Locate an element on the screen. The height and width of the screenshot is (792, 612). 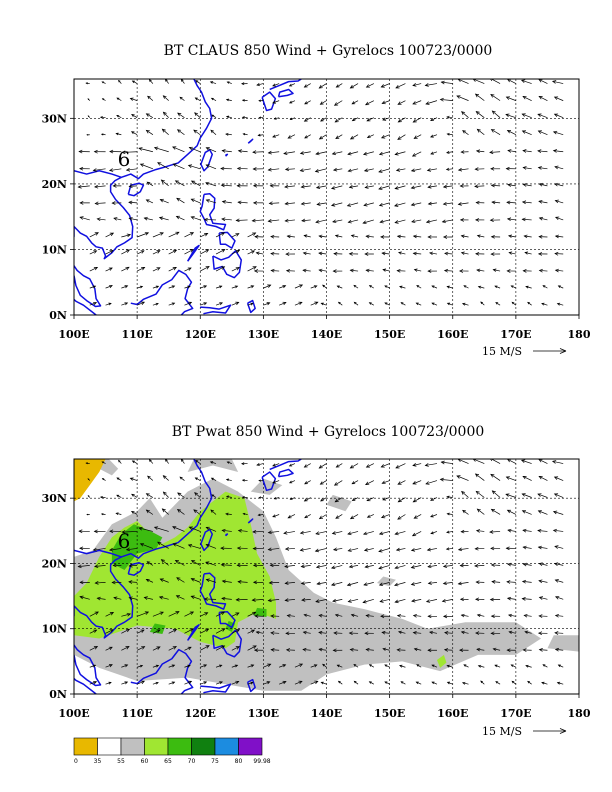
y-tick-label: 0N is located at coordinates (58, 315).